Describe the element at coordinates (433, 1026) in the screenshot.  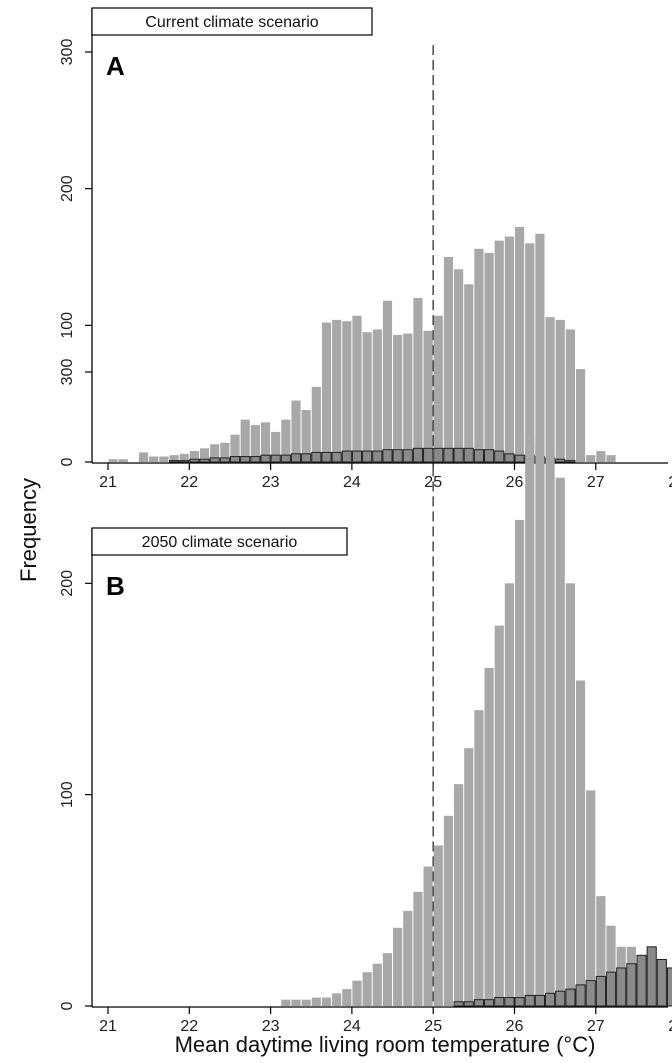
I see `x-tick-label: 25` at that location.